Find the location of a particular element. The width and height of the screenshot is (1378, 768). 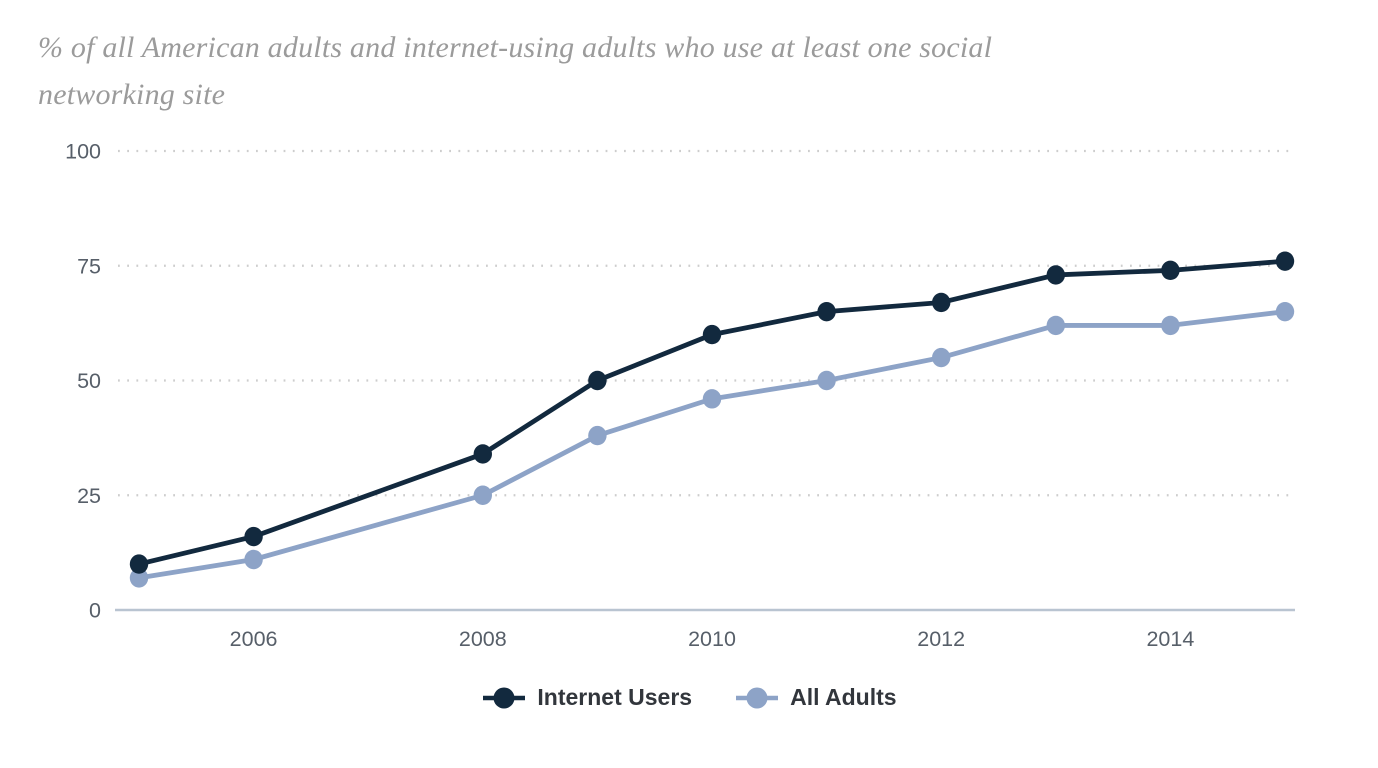

data-point-all-adults-2006 is located at coordinates (253, 559).